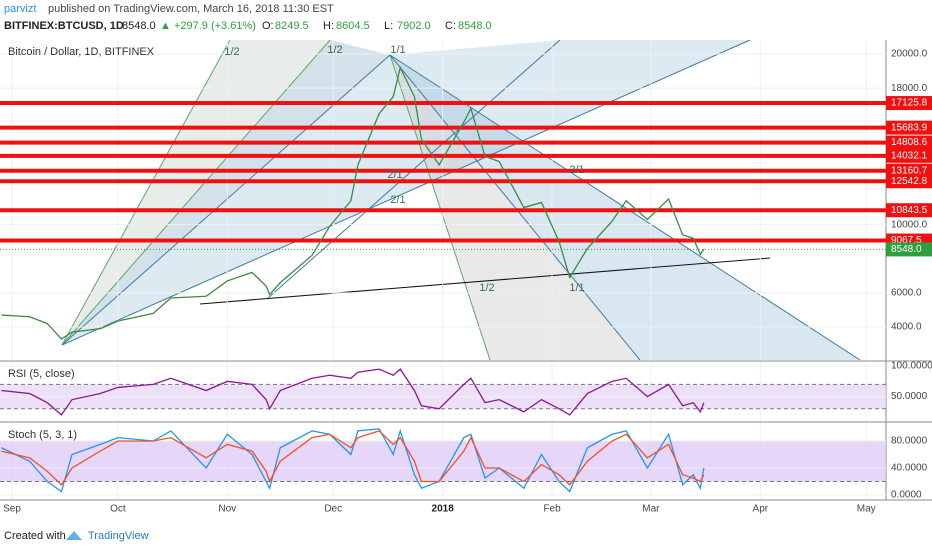 This screenshot has width=932, height=555. What do you see at coordinates (118, 536) in the screenshot?
I see `footer-brand: TradingView` at bounding box center [118, 536].